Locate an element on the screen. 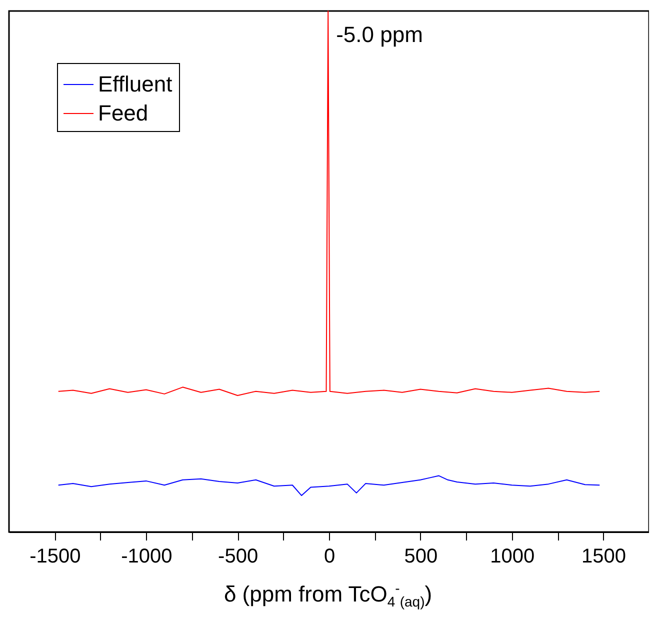 Image resolution: width=656 pixels, height=624 pixels. x-tick-label: 1000 is located at coordinates (512, 557).